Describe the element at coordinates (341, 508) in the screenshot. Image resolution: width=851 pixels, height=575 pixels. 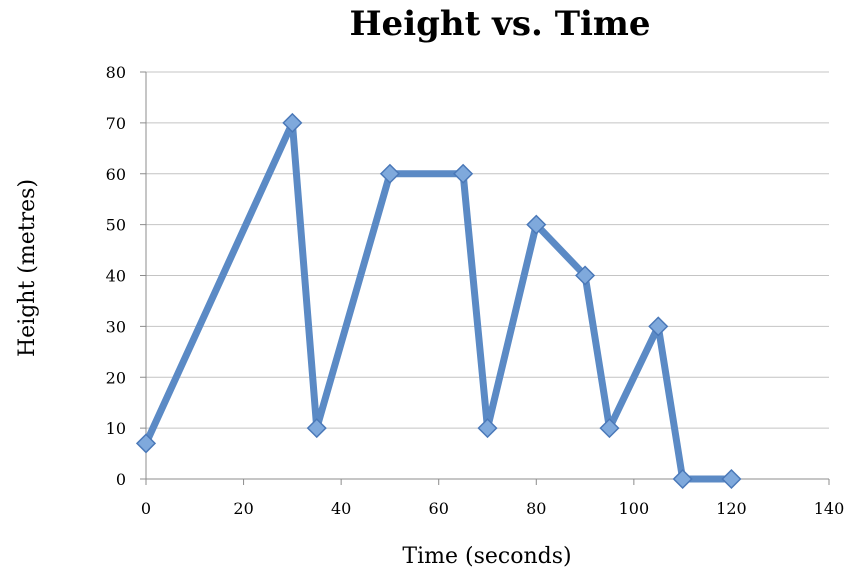
I see `x-tick-label: 40` at that location.